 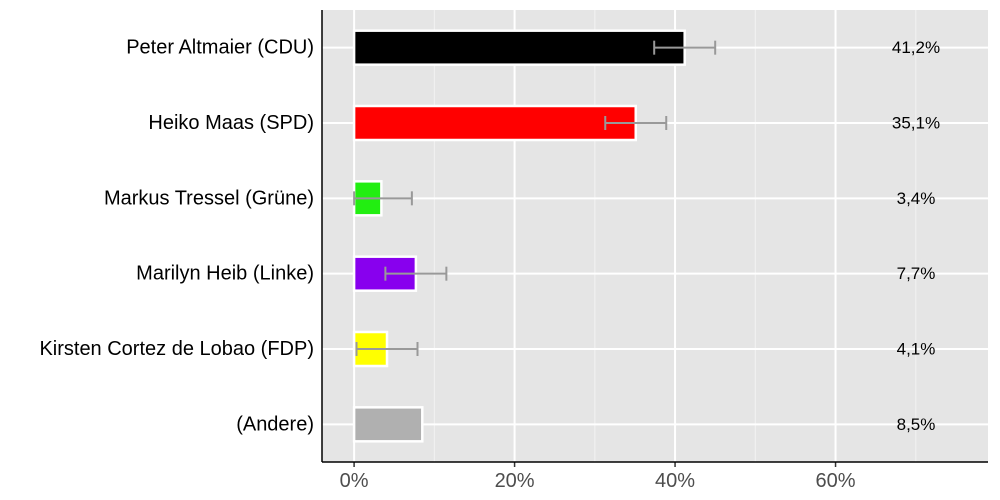 I want to click on value-label: 41,2%, so click(x=916, y=47).